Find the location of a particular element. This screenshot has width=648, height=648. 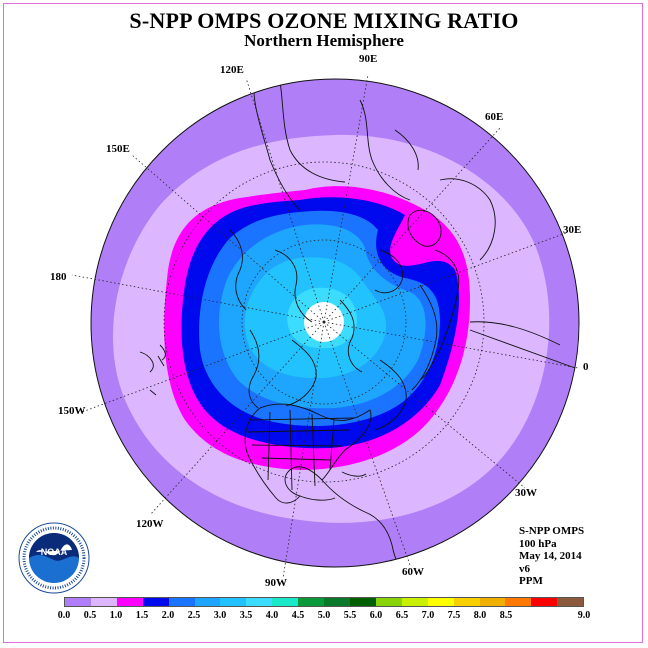

color-bar-tick-label: 0.0 is located at coordinates (64, 615).